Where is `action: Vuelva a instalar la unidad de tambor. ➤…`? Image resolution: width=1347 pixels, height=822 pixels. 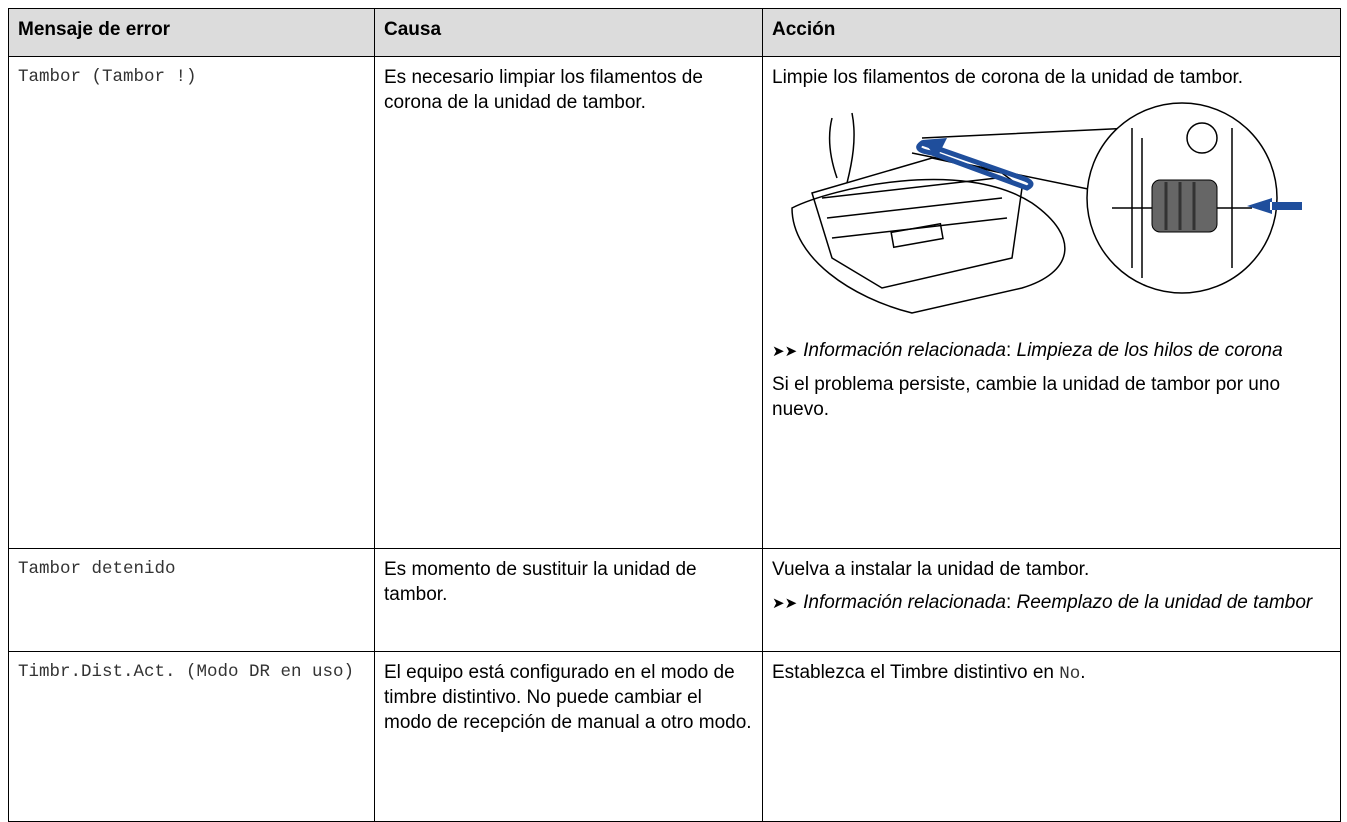
action: Vuelva a instalar la unidad de tambor. ➤… is located at coordinates (1051, 600).